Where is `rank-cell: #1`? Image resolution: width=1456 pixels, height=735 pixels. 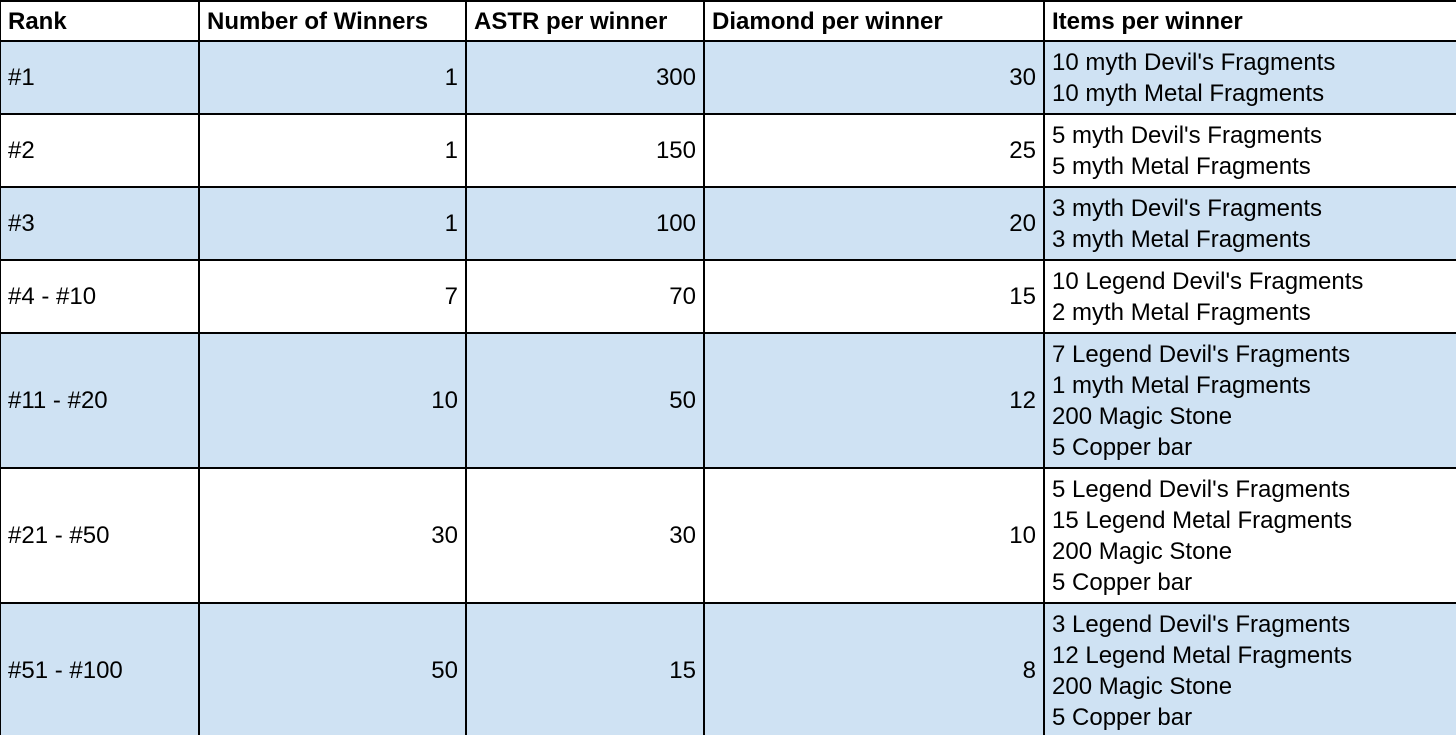 rank-cell: #1 is located at coordinates (100, 77).